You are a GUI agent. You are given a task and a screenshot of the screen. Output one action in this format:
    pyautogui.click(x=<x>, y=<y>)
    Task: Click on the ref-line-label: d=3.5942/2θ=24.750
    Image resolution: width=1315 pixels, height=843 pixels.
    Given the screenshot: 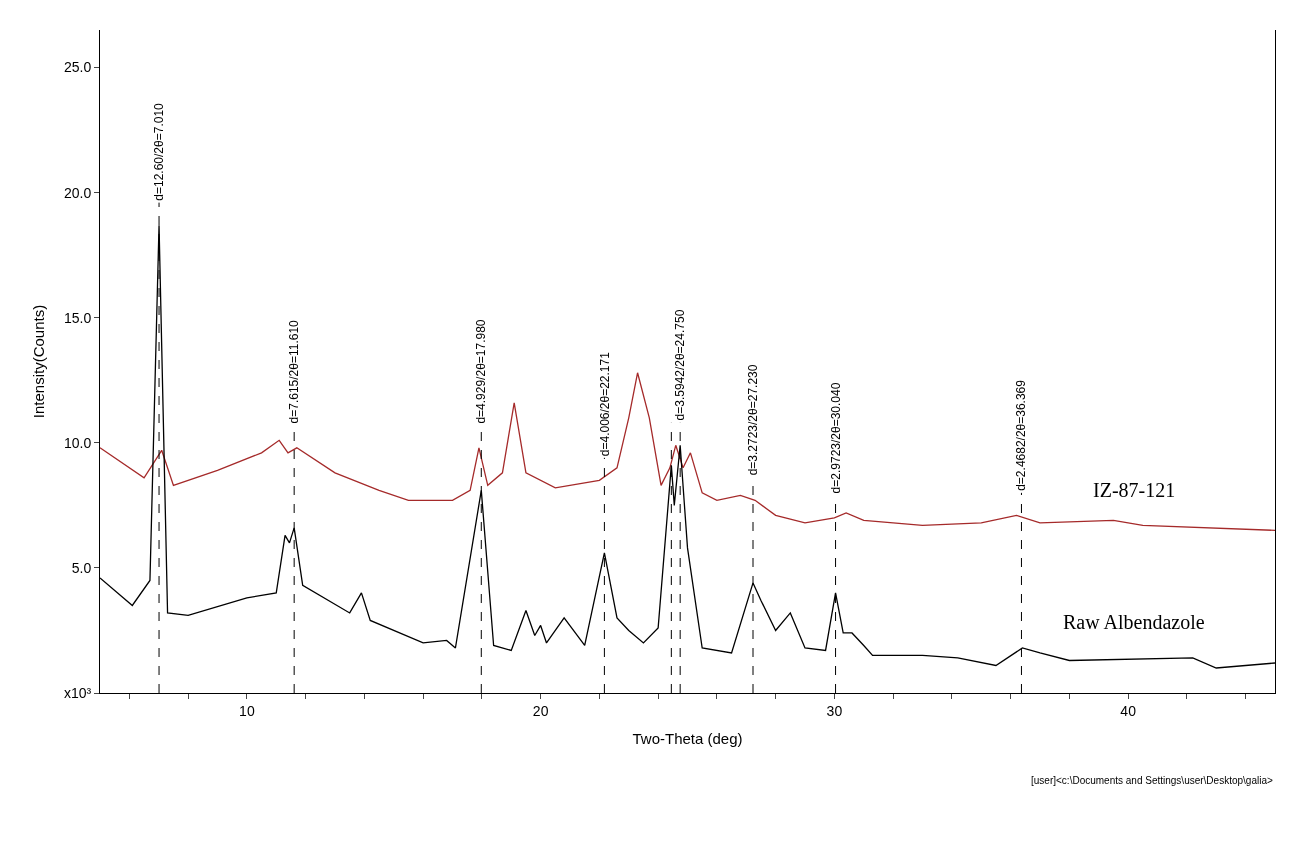 What is the action you would take?
    pyautogui.click(x=679, y=365)
    